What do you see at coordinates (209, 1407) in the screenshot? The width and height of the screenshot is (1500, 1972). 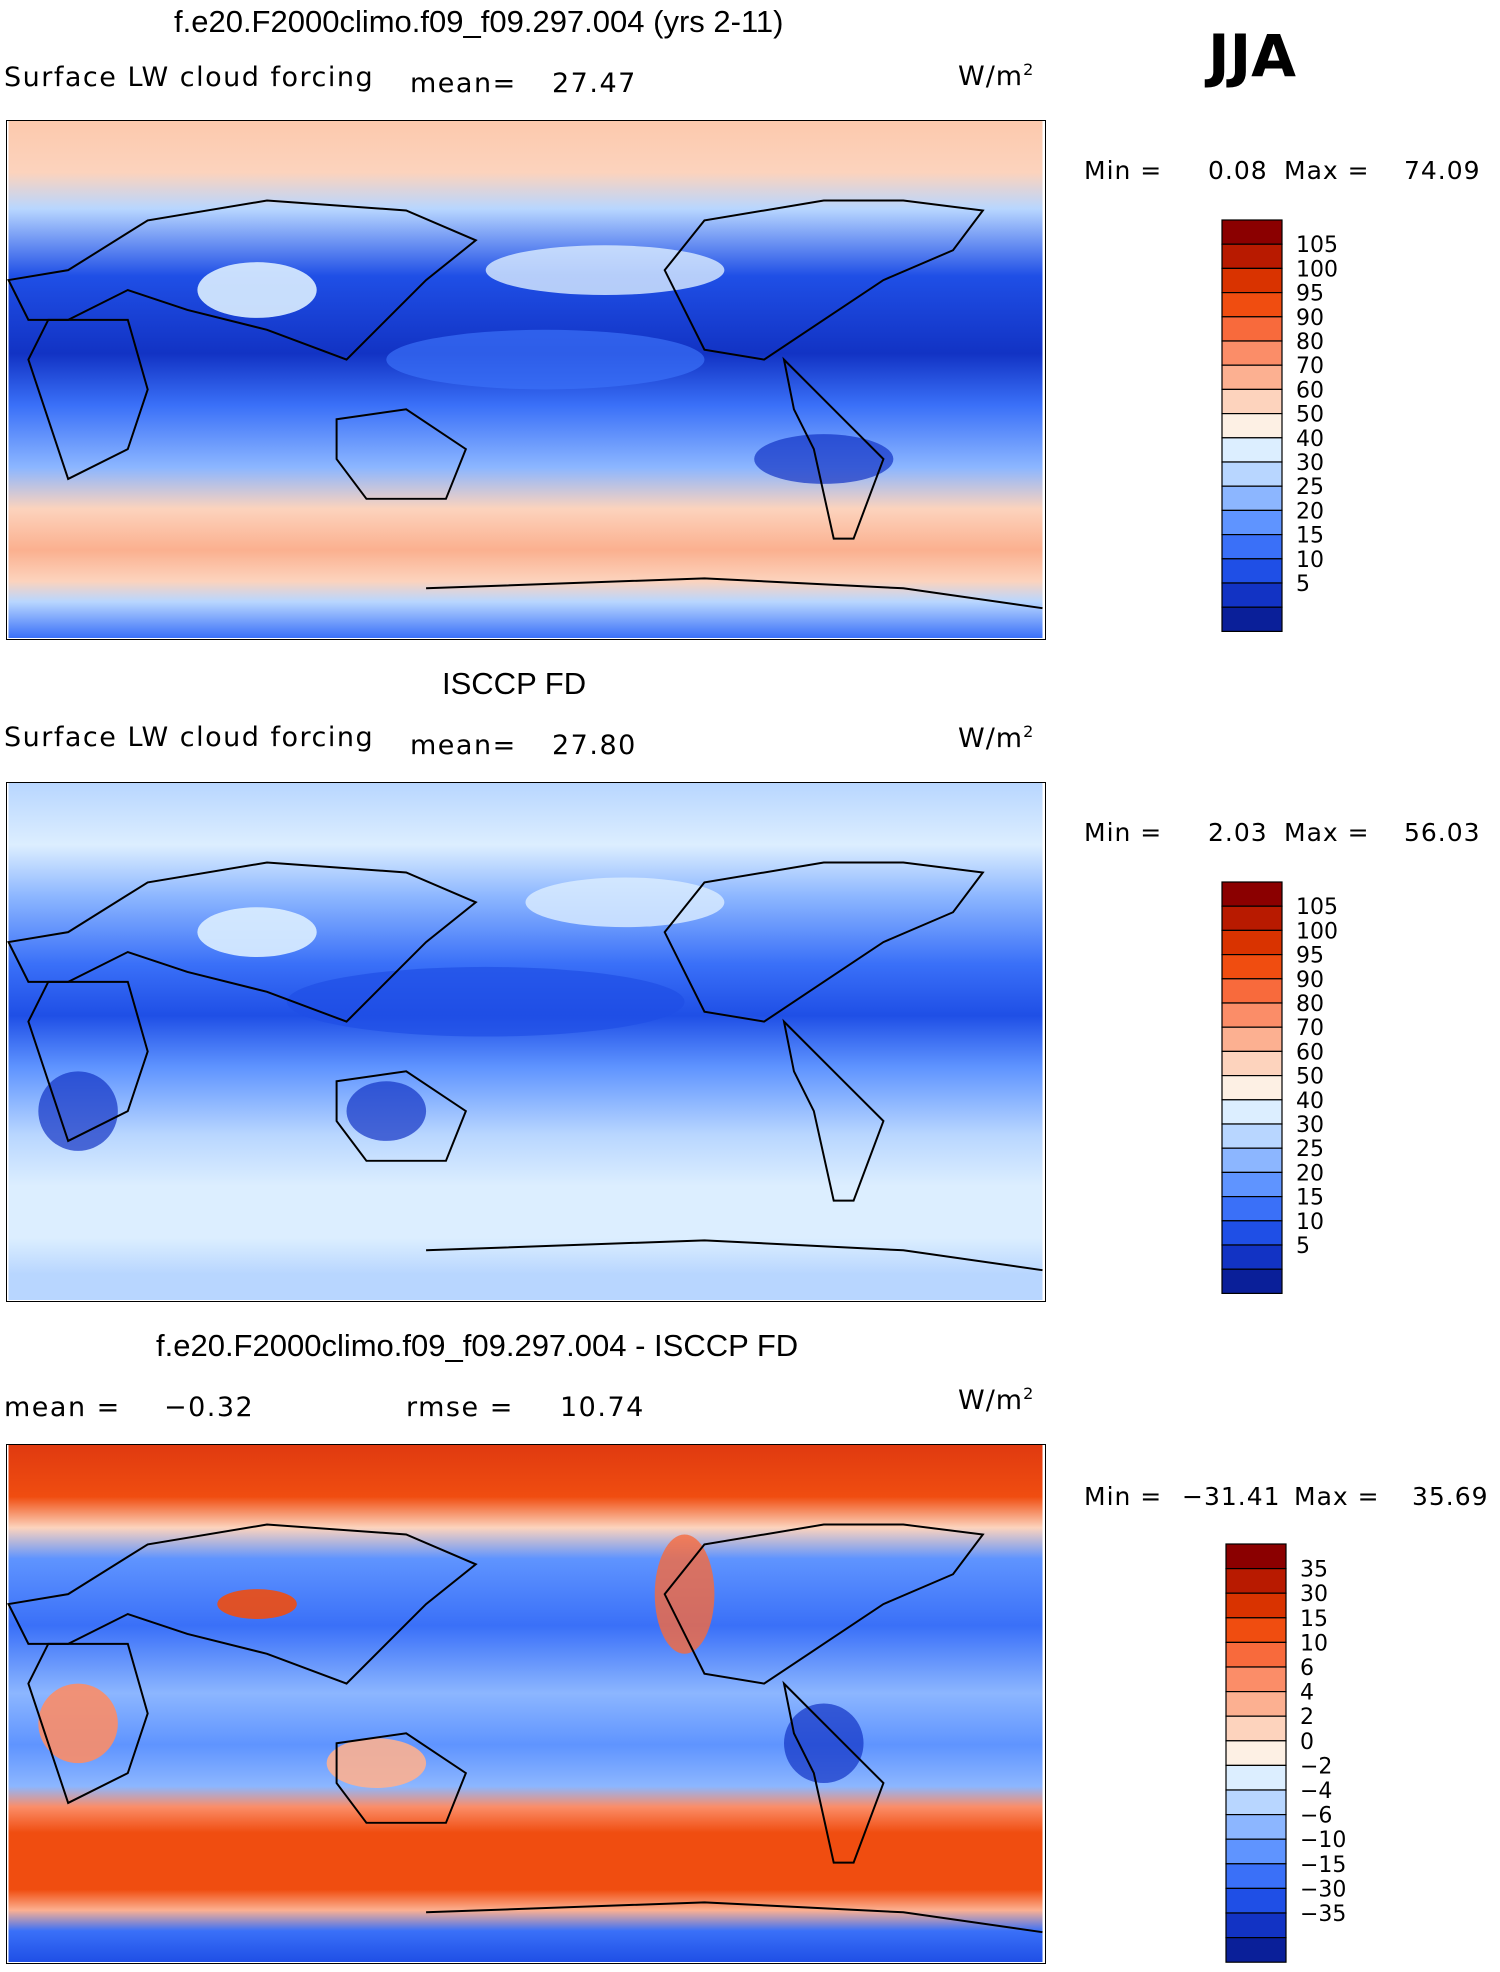 I see `panel3-mean-value: −0.32` at bounding box center [209, 1407].